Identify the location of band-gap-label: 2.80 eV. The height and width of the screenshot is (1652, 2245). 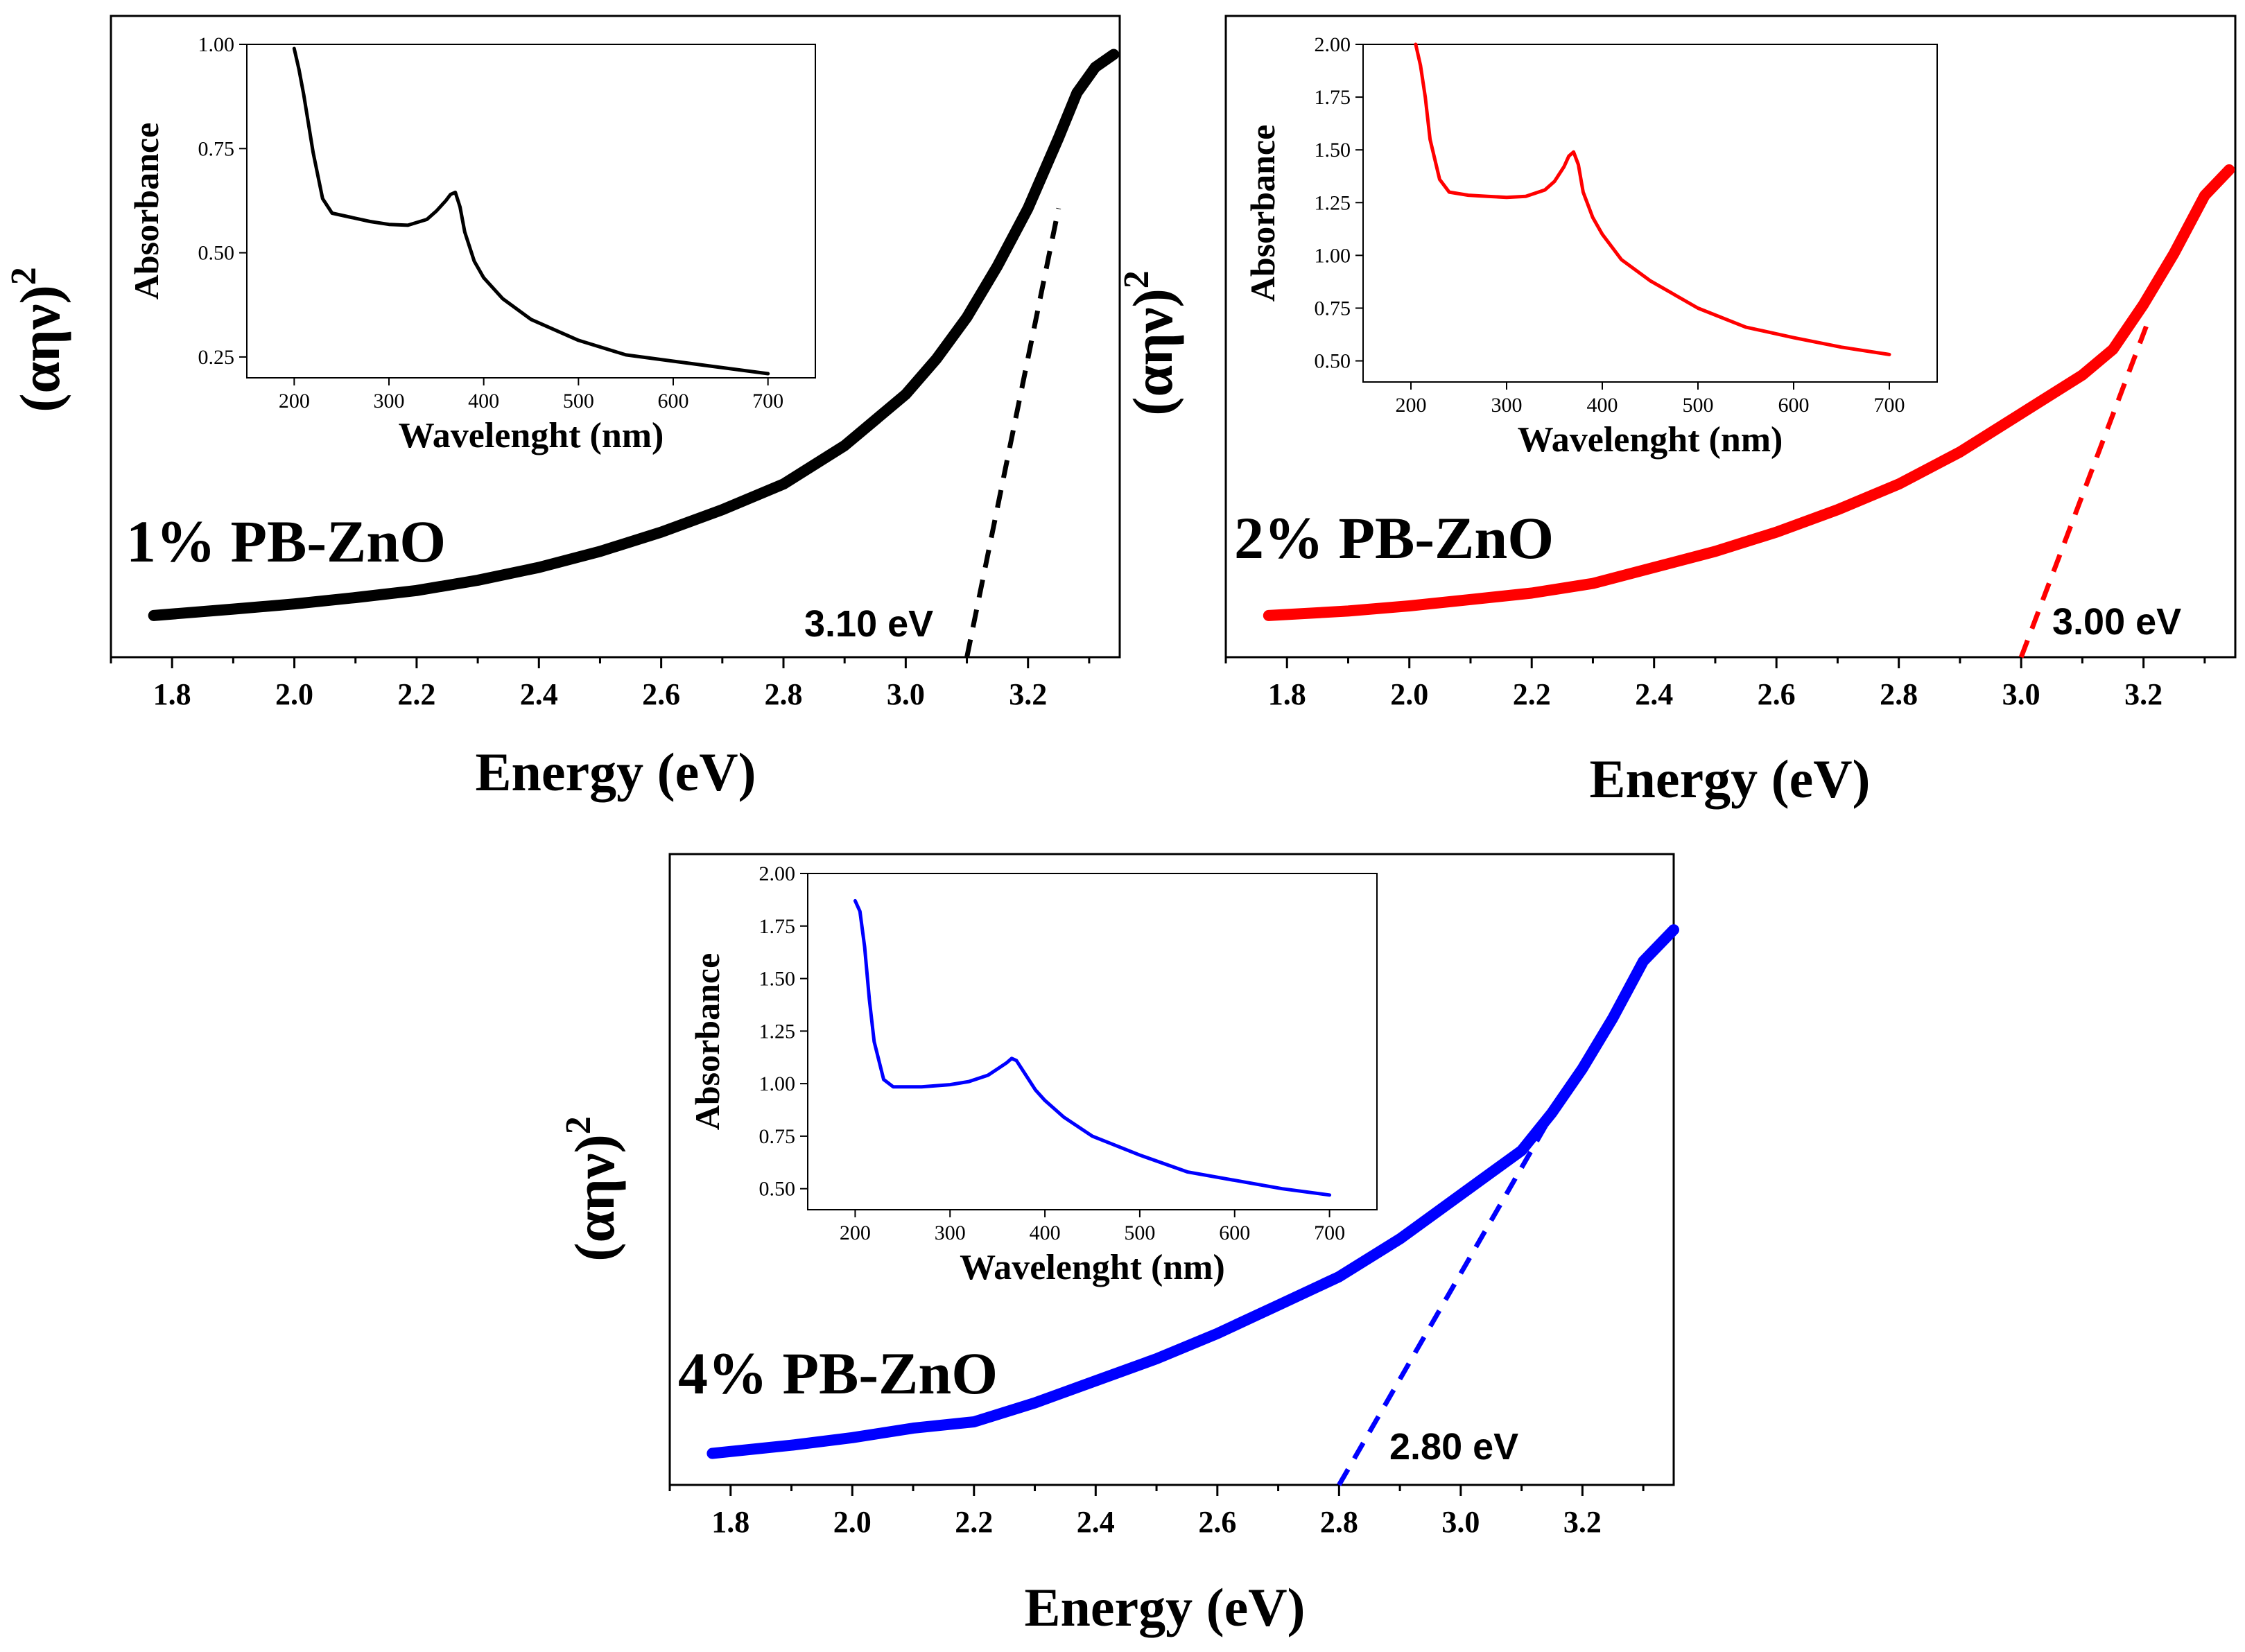
(1453, 1447).